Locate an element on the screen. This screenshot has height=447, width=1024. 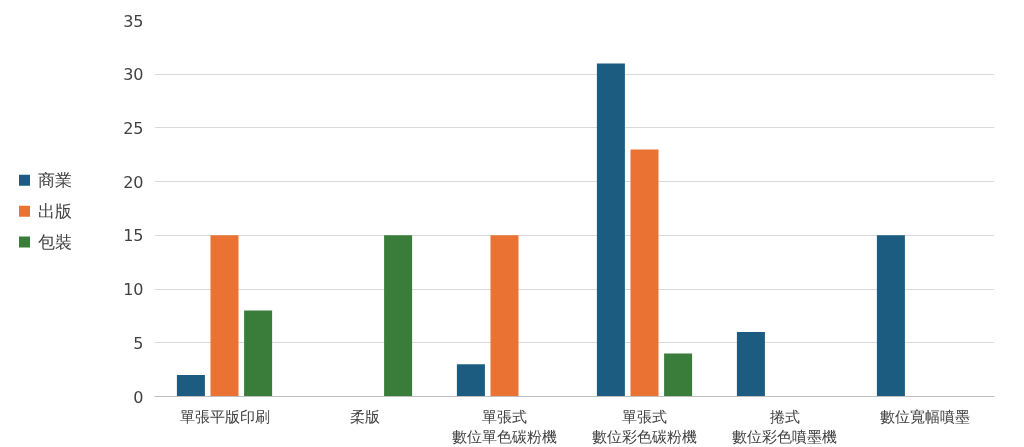
legend-label: 商業 is located at coordinates (54, 180).